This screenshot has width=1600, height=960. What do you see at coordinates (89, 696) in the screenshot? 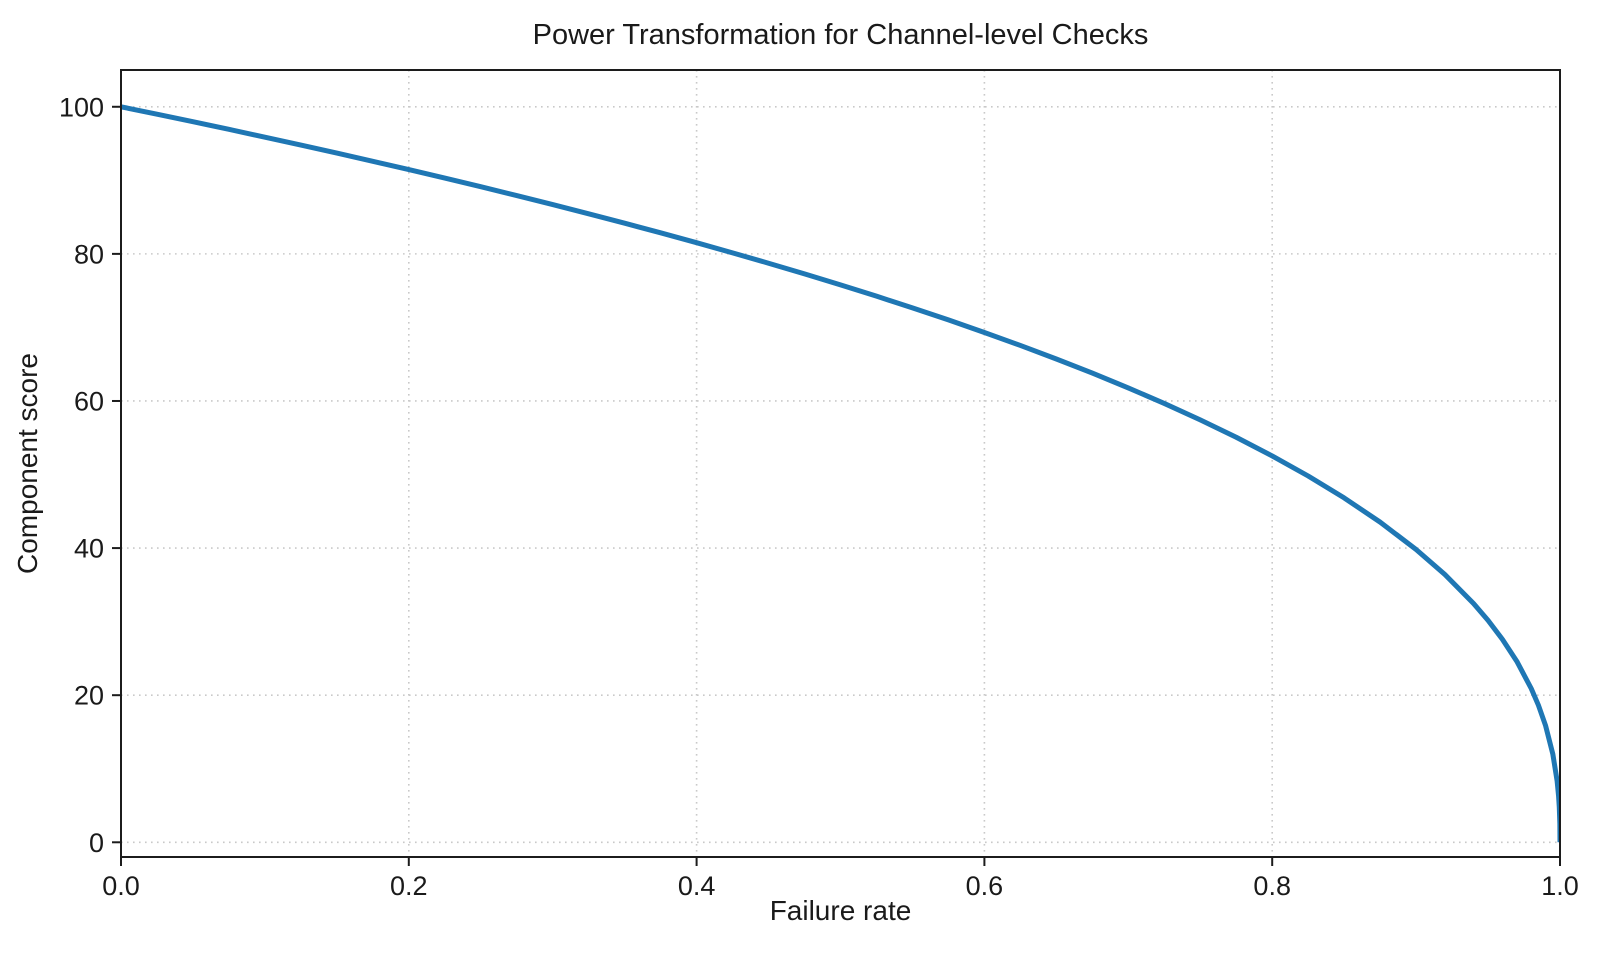
I see `y-tick-label: 20` at bounding box center [89, 696].